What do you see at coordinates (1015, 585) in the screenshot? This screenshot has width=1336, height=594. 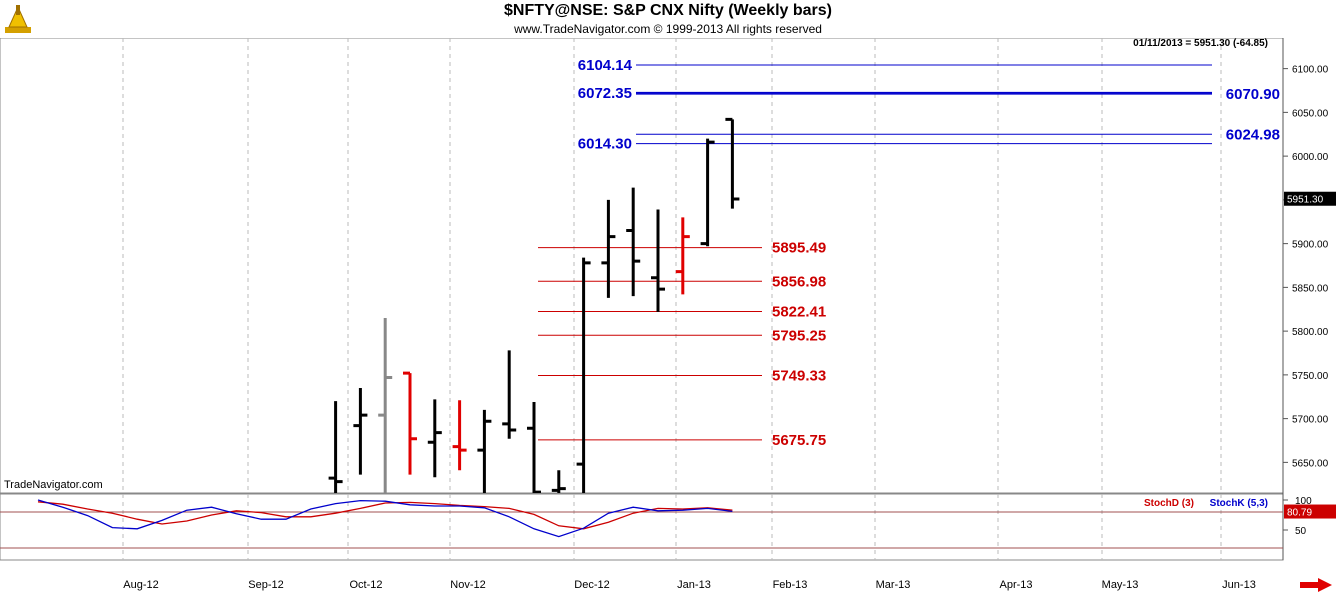 I see `x-tick-label: Apr-13` at bounding box center [1015, 585].